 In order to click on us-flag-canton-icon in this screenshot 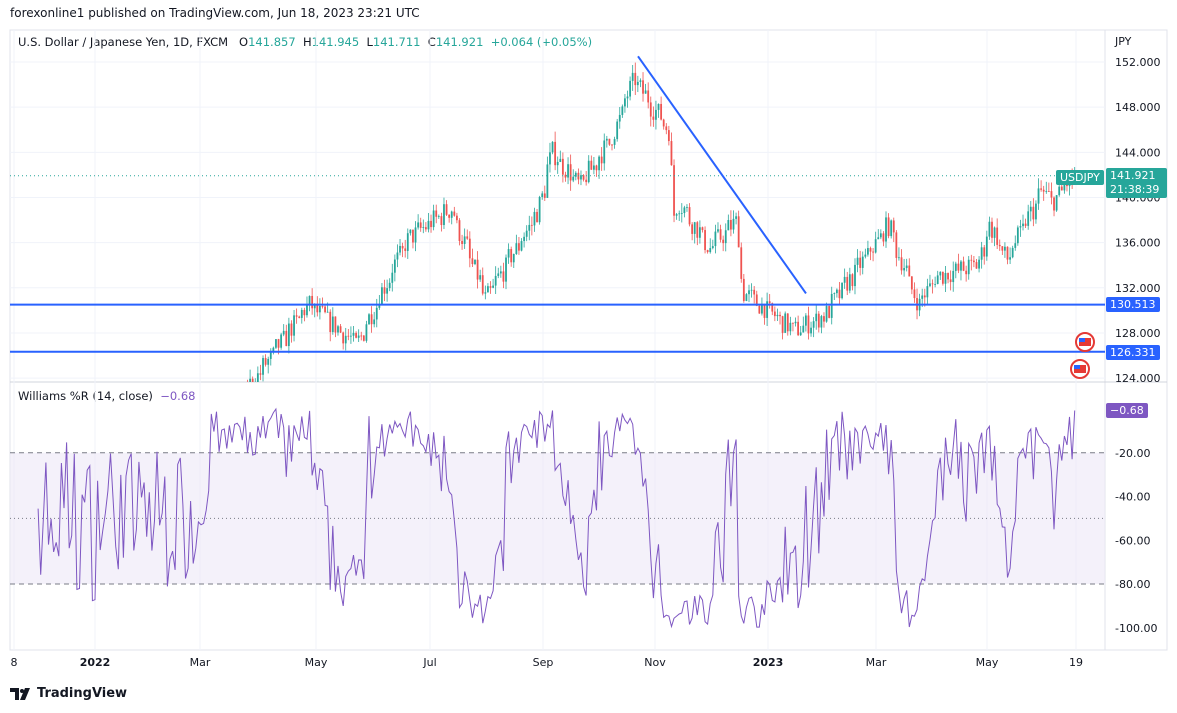, I will do `click(1082, 340)`.